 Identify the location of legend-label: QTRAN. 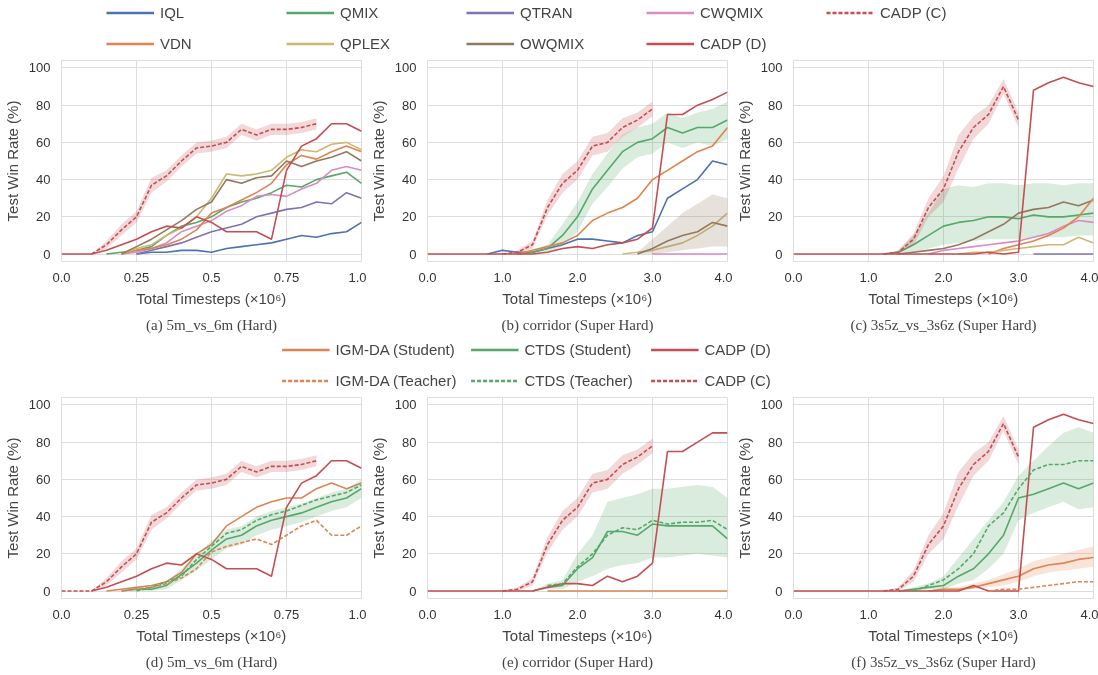
(547, 12).